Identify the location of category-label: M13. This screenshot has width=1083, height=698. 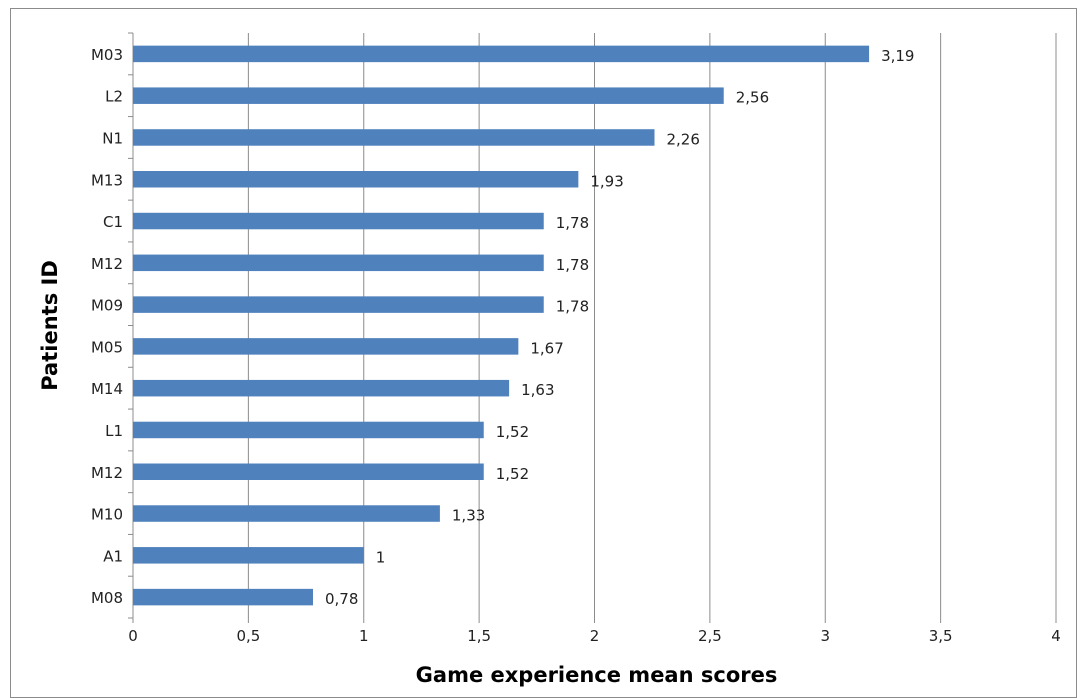
(107, 180).